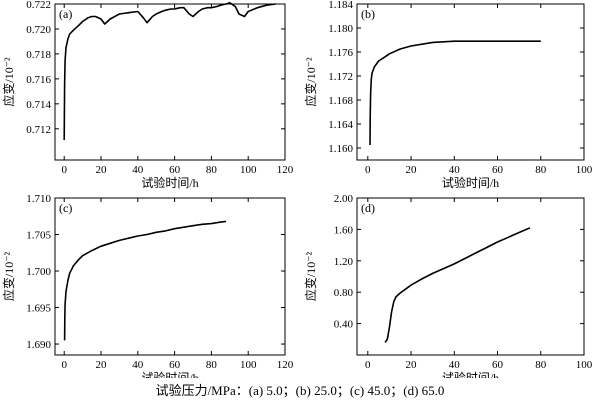 The image size is (600, 402). What do you see at coordinates (65, 208) in the screenshot?
I see `panel-label: (c)` at bounding box center [65, 208].